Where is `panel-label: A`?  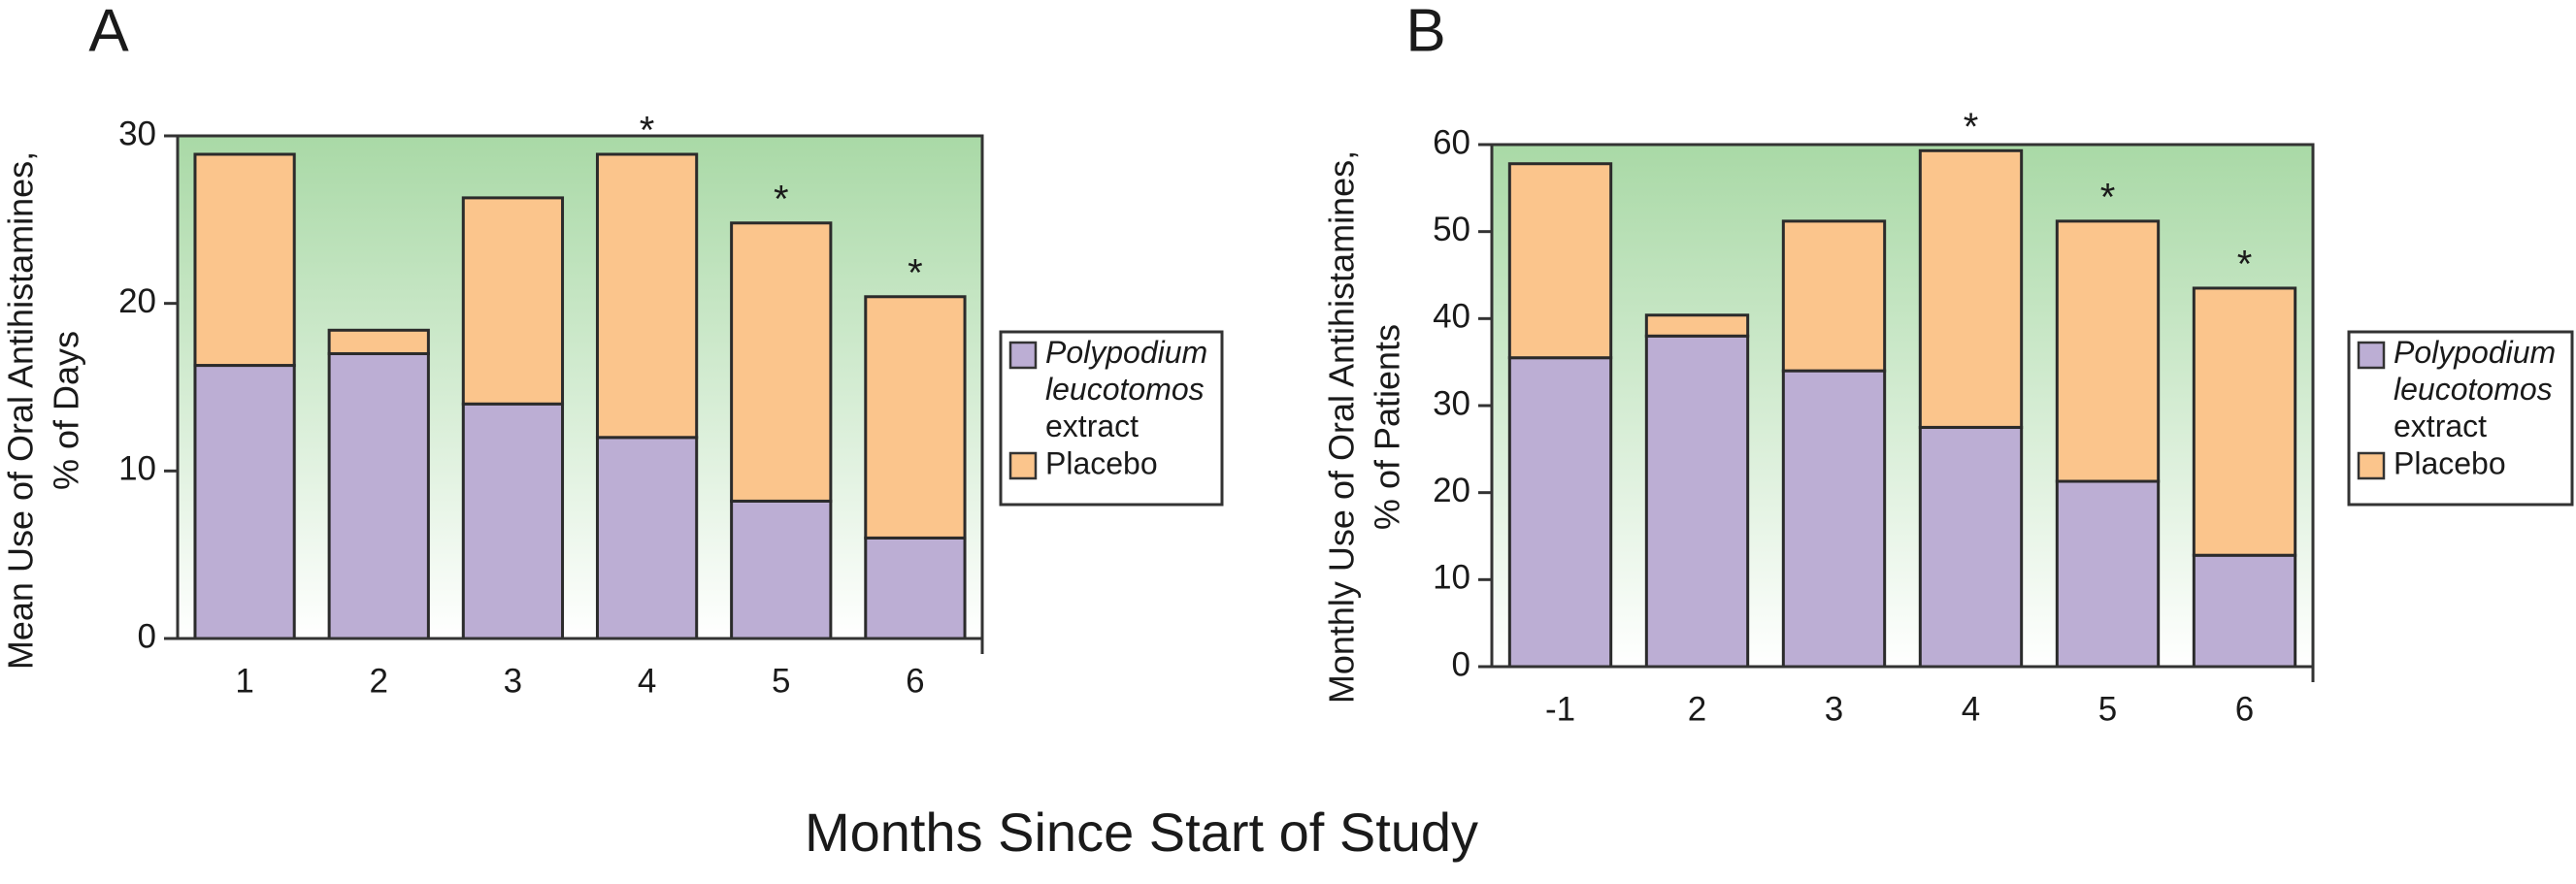 panel-label: A is located at coordinates (108, 32).